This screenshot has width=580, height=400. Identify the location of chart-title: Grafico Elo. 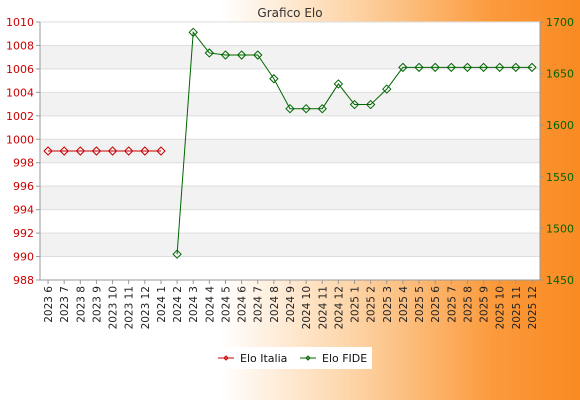
(289, 13).